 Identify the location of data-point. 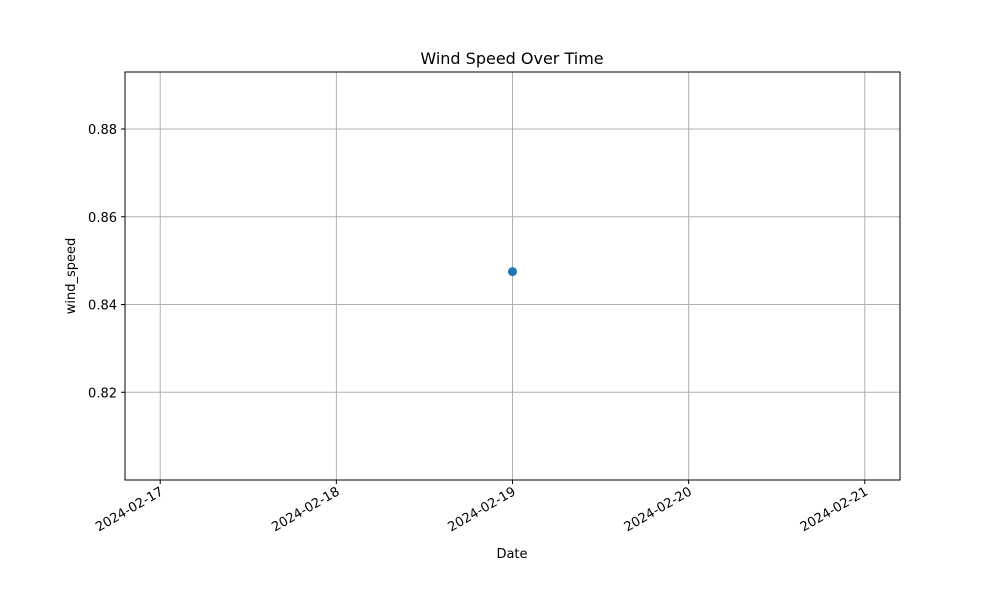
(512, 272).